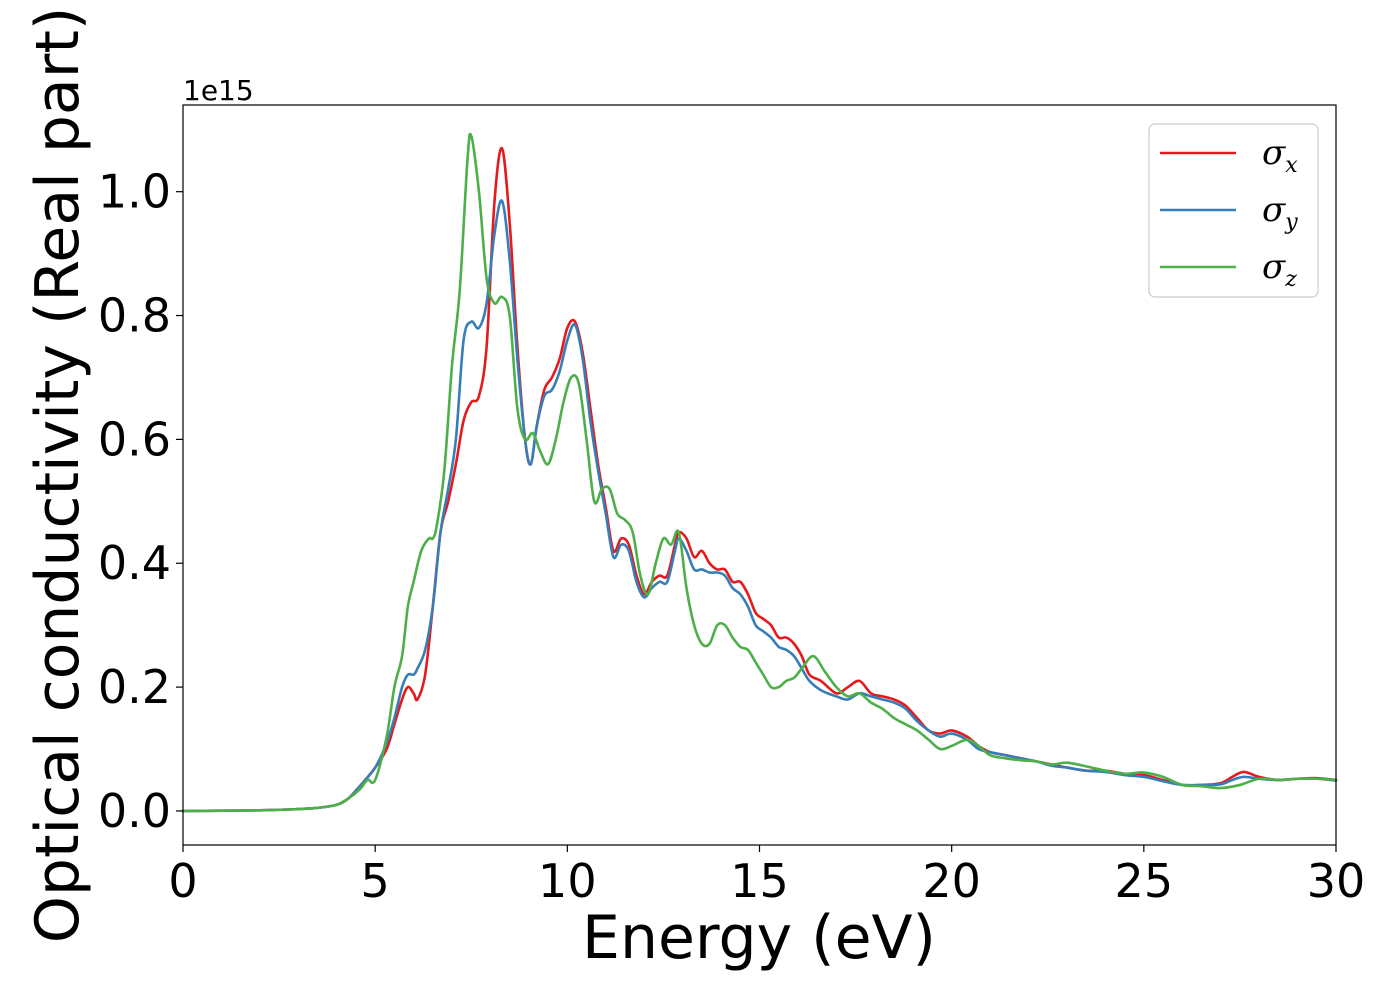  What do you see at coordinates (58, 475) in the screenshot?
I see `y-axis-title: Optical conductivity (Real part)` at bounding box center [58, 475].